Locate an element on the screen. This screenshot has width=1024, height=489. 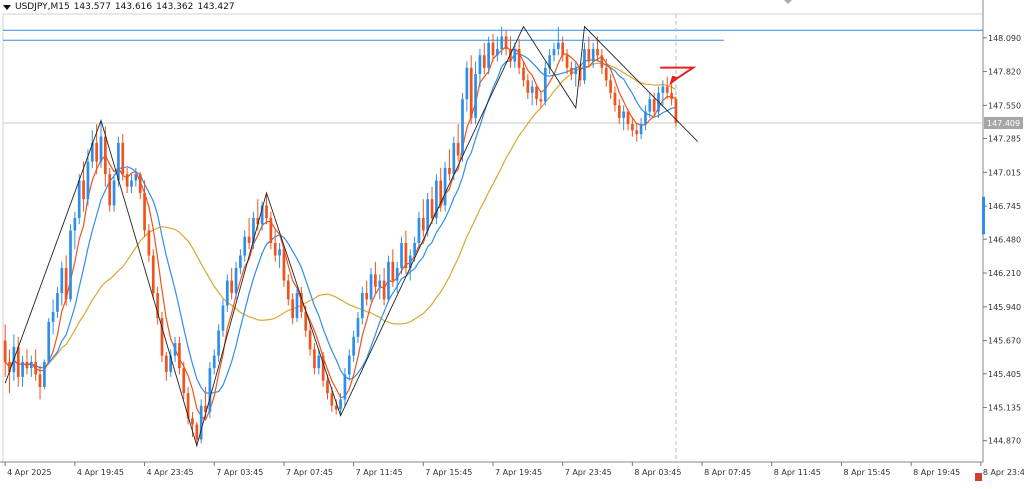
caret-down-icon is located at coordinates (7, 7).